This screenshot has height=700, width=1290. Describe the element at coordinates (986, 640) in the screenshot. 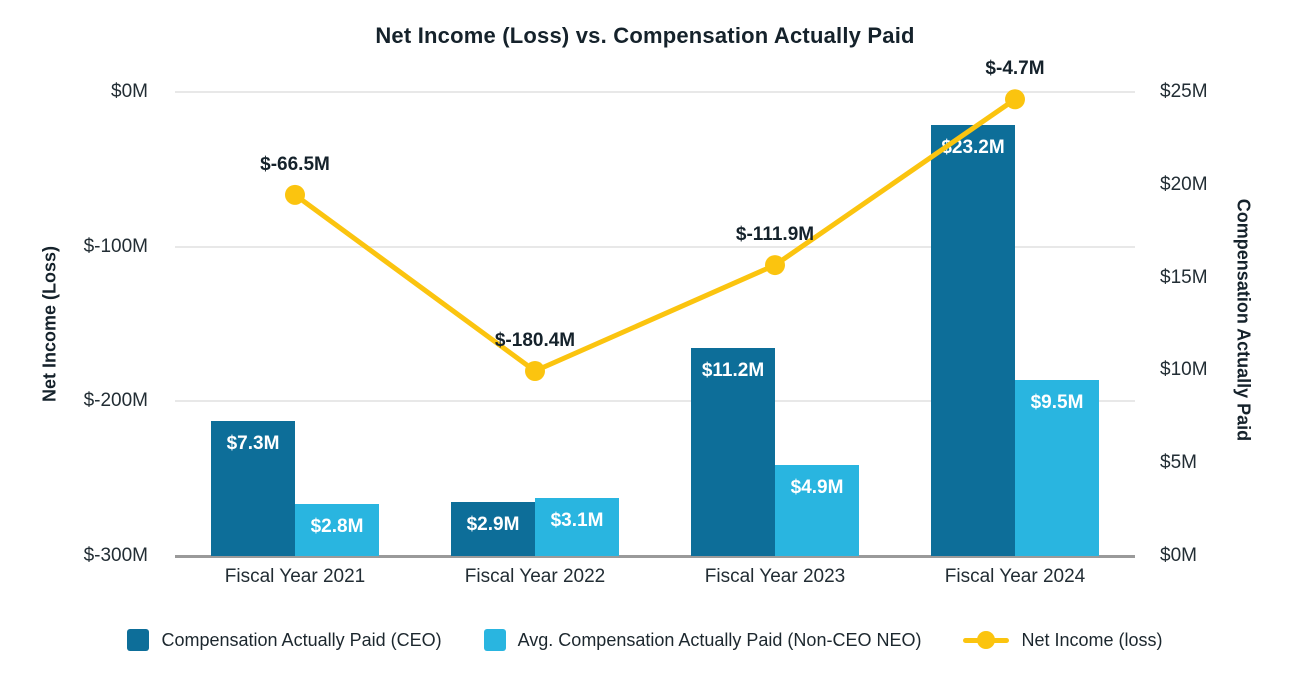

I see `legend-line-dot-icon` at that location.